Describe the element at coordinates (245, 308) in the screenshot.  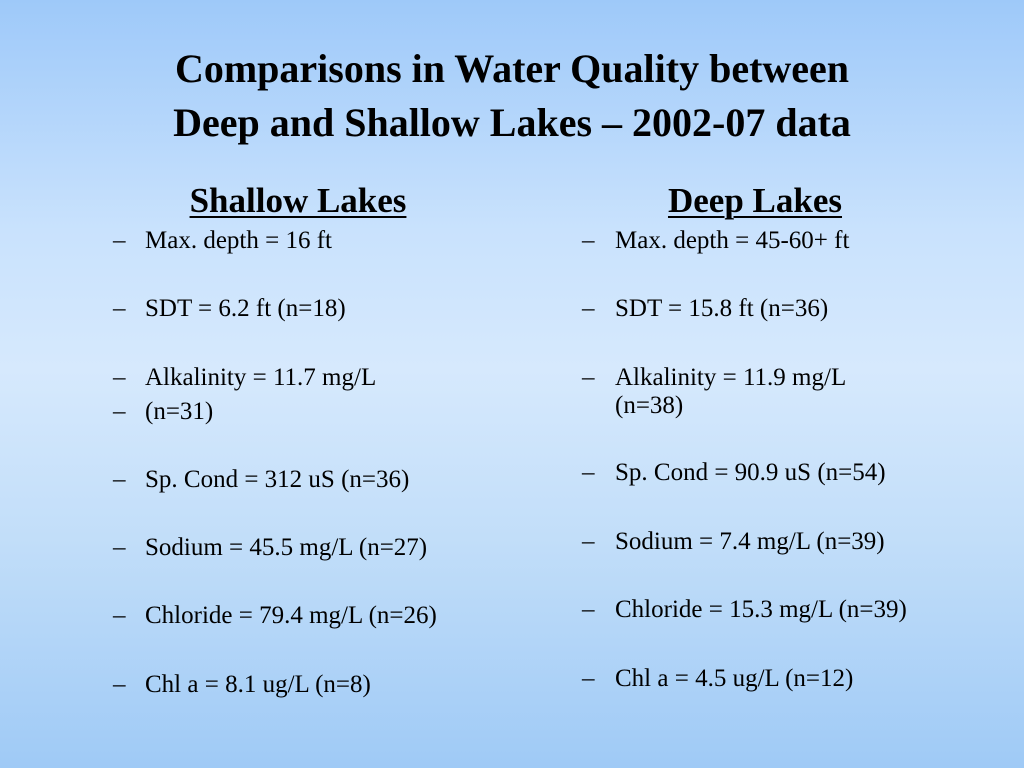
I see `shallow-sdt-text: SDT = 6.2 ft (n=18)` at that location.